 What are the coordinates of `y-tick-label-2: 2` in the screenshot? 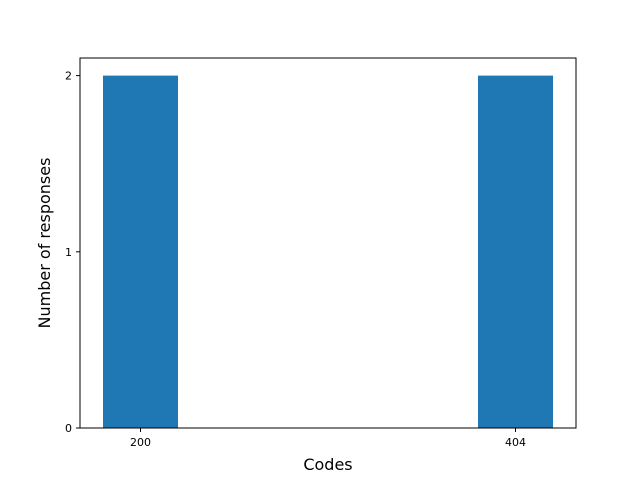 It's located at (68, 76).